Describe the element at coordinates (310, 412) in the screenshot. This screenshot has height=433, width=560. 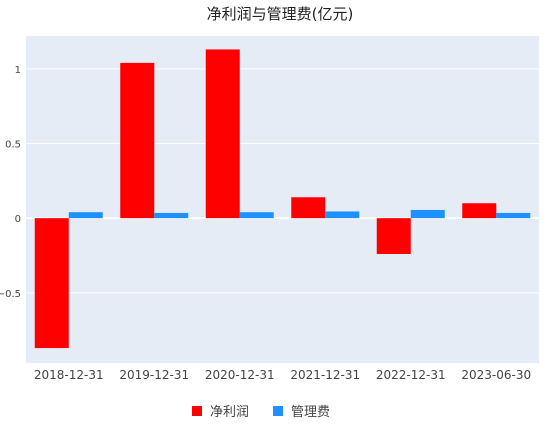
I see `legend-label-1: 管理费` at that location.